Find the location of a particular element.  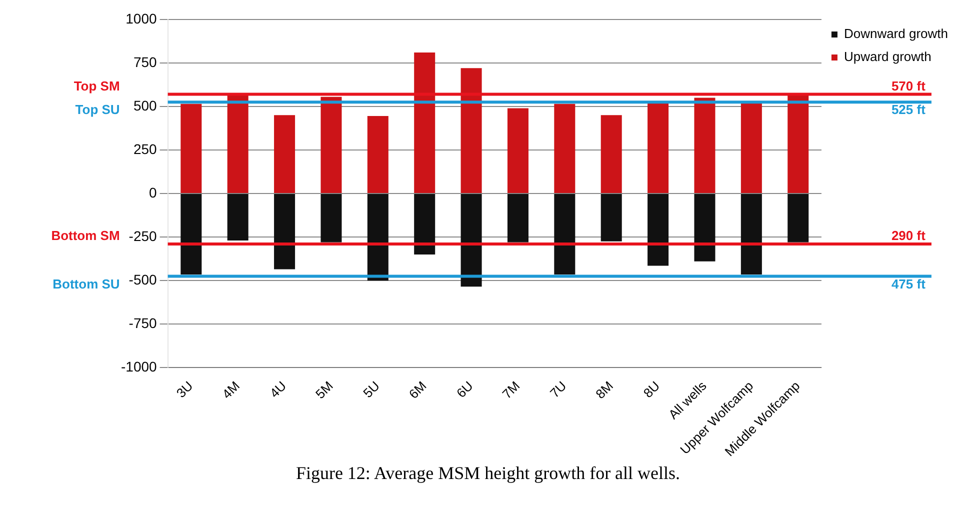

y-tick-label: -1000 is located at coordinates (139, 366).